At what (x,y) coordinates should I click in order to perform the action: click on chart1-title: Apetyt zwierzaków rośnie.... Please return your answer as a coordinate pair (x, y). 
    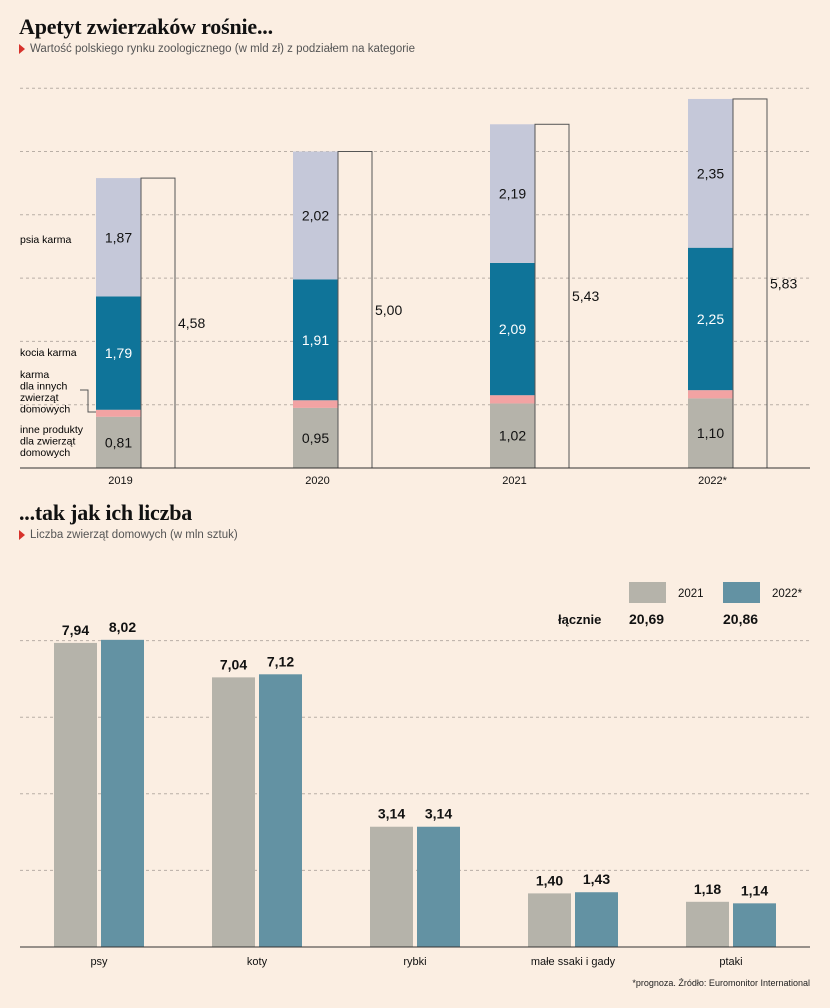
    Looking at the image, I should click on (146, 26).